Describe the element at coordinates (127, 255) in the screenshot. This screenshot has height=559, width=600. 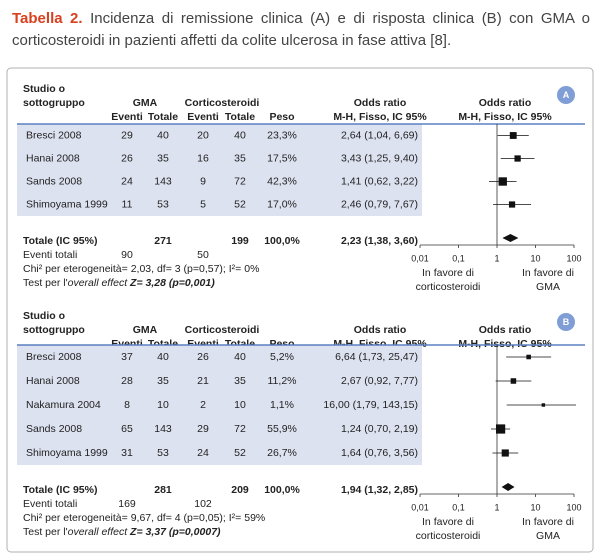
I see `events: 90` at that location.